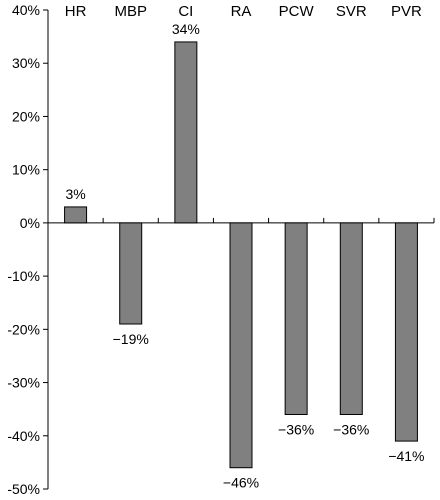 This screenshot has width=440, height=500. Describe the element at coordinates (296, 429) in the screenshot. I see `data-label-pcw: −36%` at that location.